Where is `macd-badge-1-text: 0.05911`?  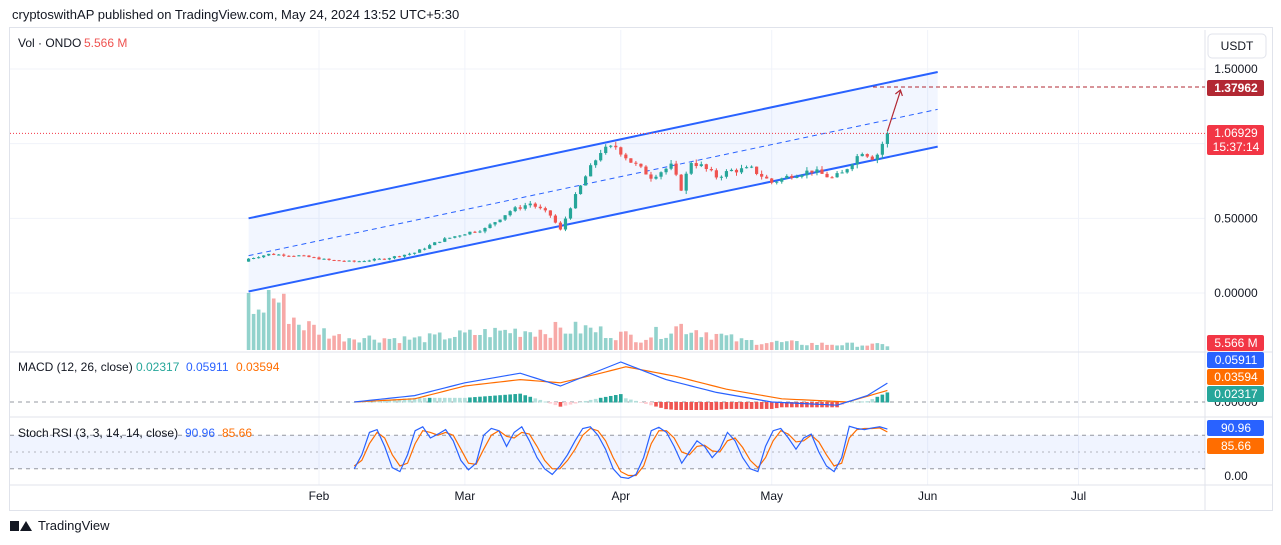
macd-badge-1-text: 0.05911 is located at coordinates (1236, 360).